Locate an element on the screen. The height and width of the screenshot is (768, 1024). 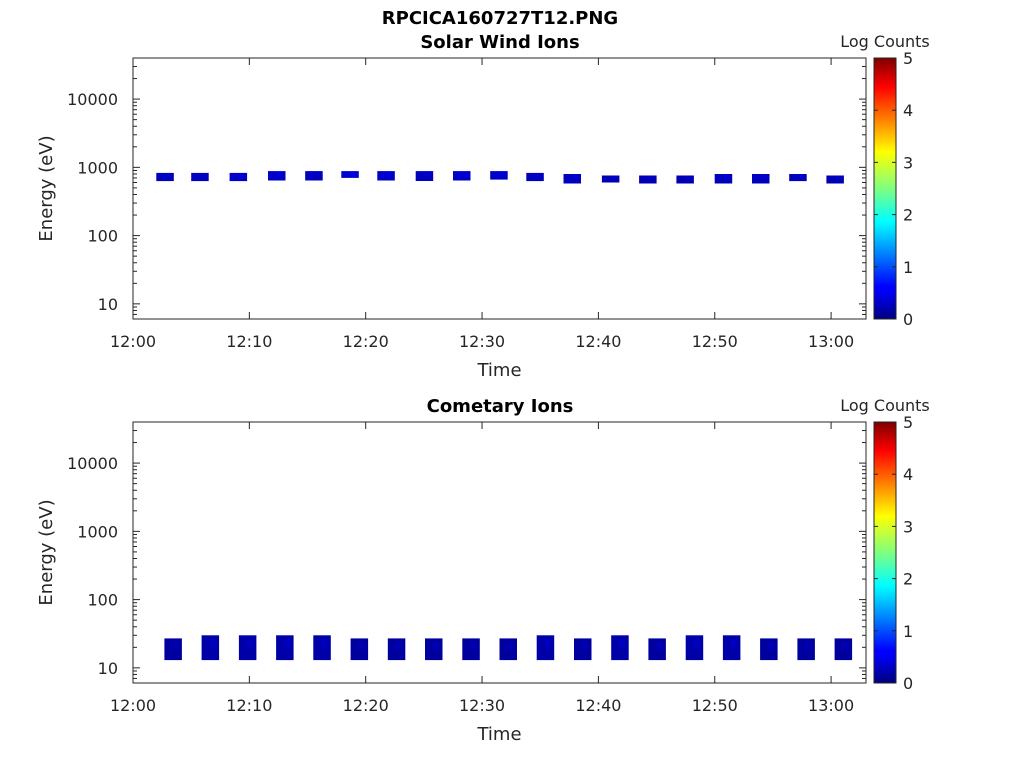
panel-title: Solar Wind Ions is located at coordinates (499, 42).